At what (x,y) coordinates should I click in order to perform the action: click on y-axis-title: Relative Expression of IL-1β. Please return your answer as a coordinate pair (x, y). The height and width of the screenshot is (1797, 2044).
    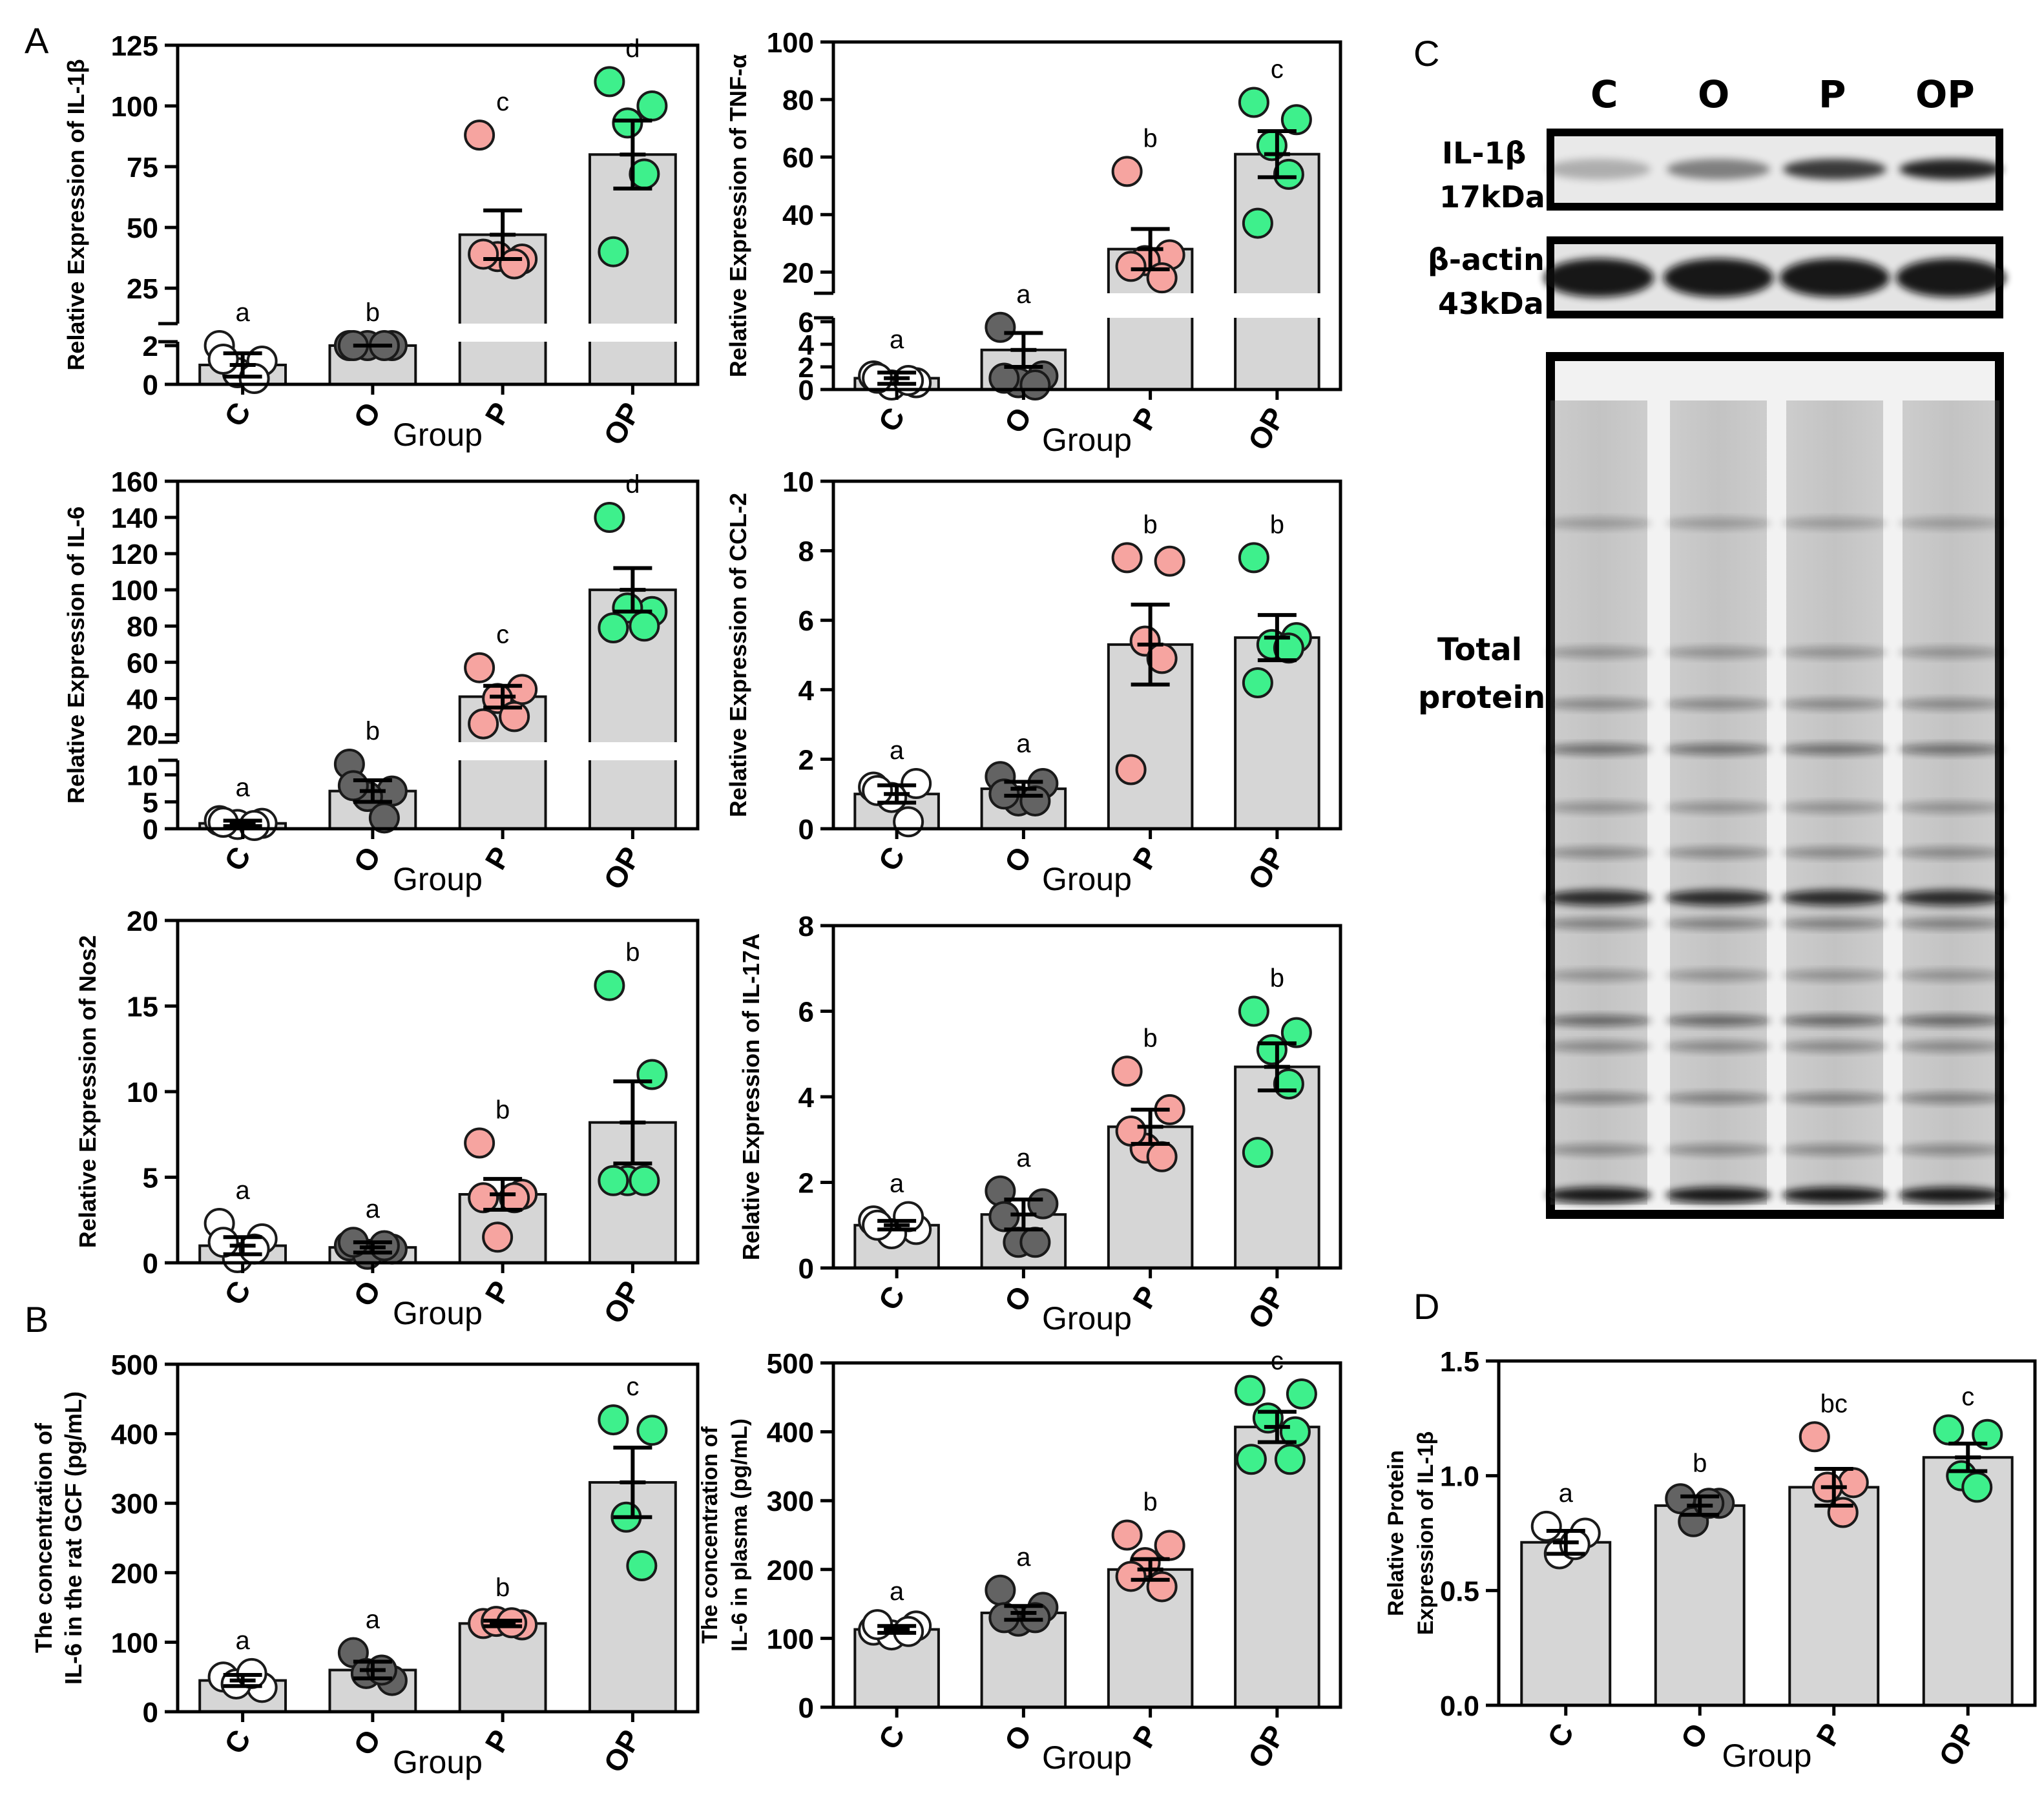
    Looking at the image, I should click on (76, 214).